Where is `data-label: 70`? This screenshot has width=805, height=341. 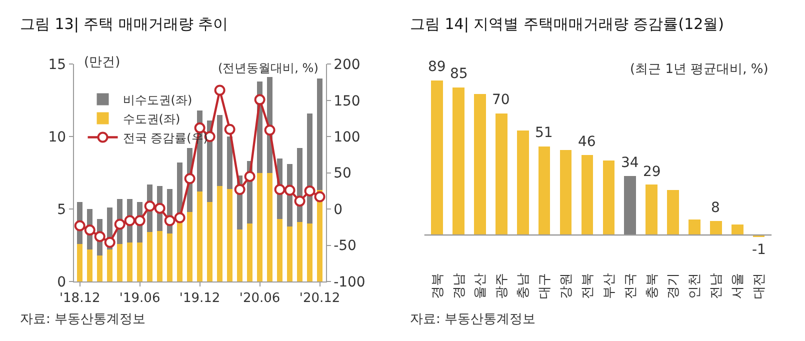
data-label: 70 is located at coordinates (501, 100).